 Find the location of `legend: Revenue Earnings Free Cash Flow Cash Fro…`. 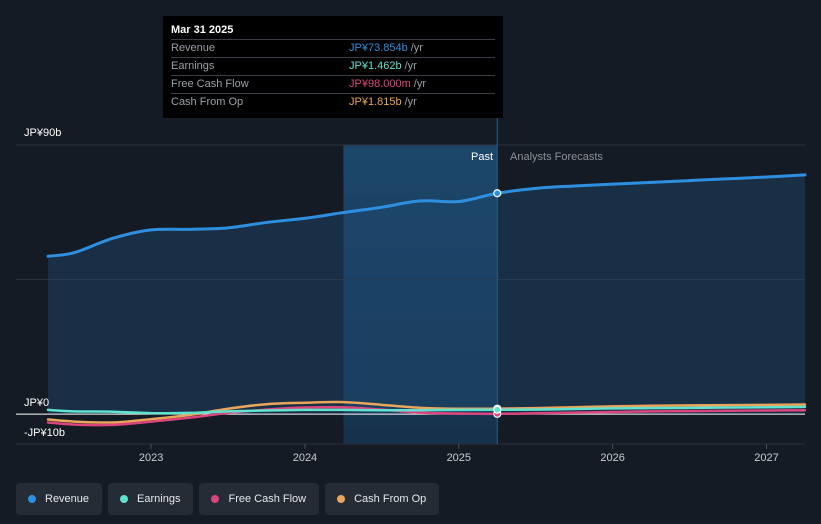

legend: Revenue Earnings Free Cash Flow Cash Fro… is located at coordinates (228, 499).